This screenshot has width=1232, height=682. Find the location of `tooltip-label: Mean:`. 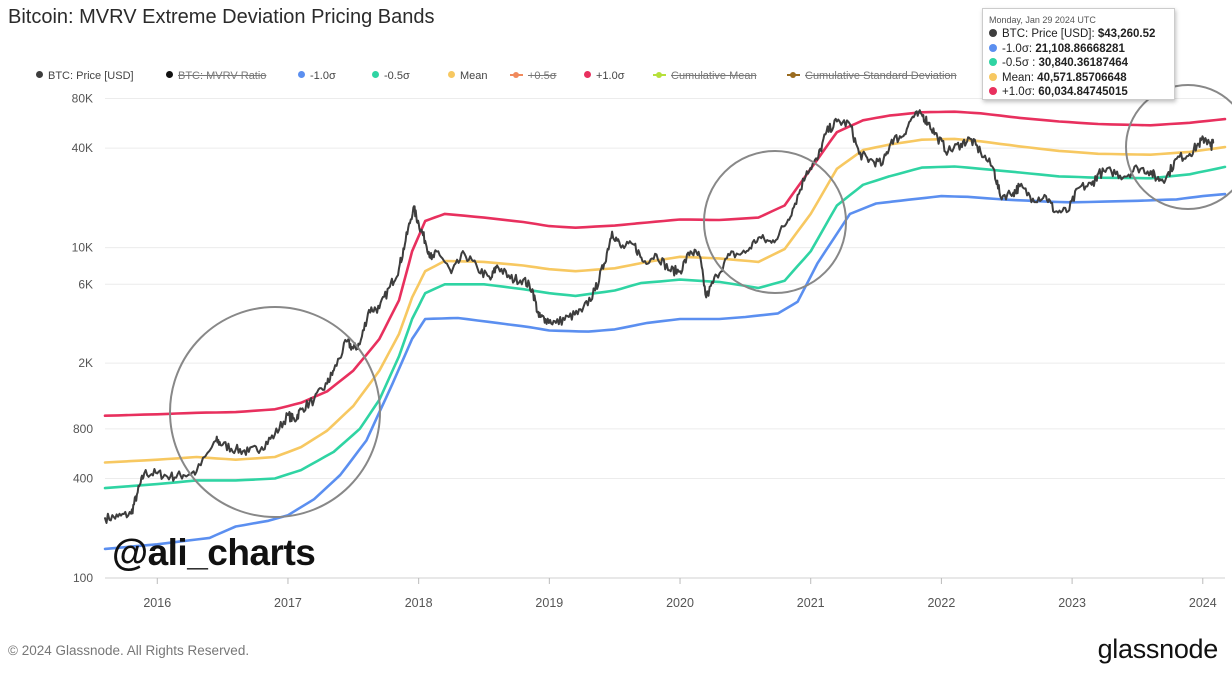

tooltip-label: Mean: is located at coordinates (1020, 77).